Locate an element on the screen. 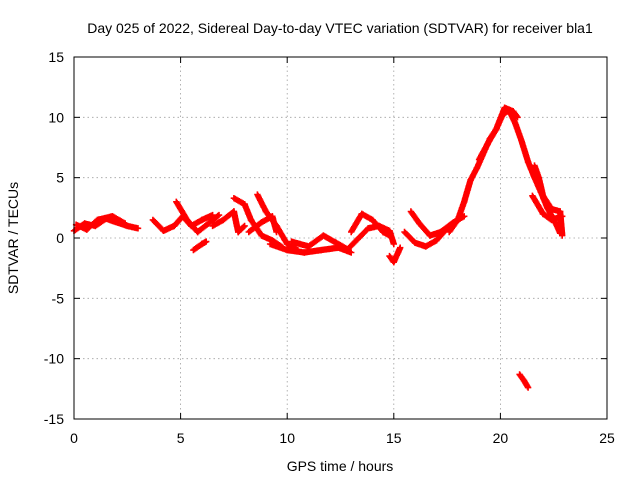  y-tick-label: 5 is located at coordinates (60, 178).